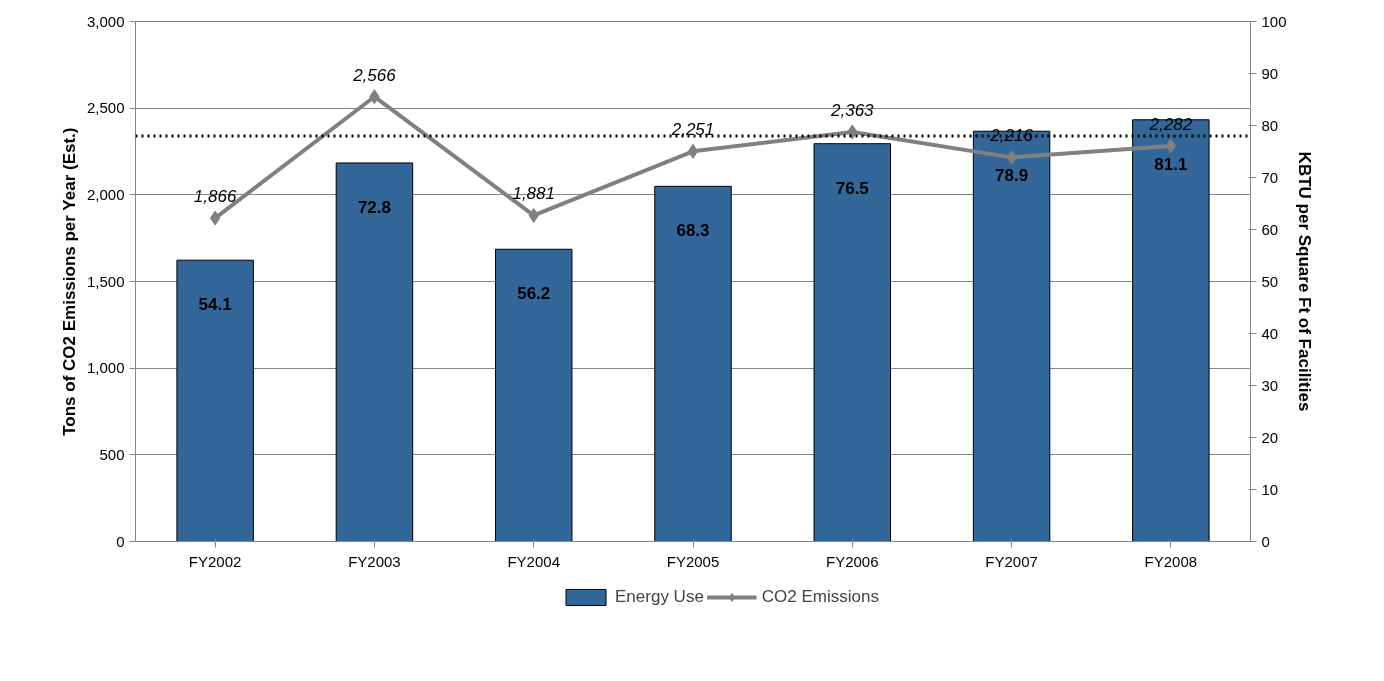  Describe the element at coordinates (374, 75) in the screenshot. I see `data-label: 2,566` at that location.